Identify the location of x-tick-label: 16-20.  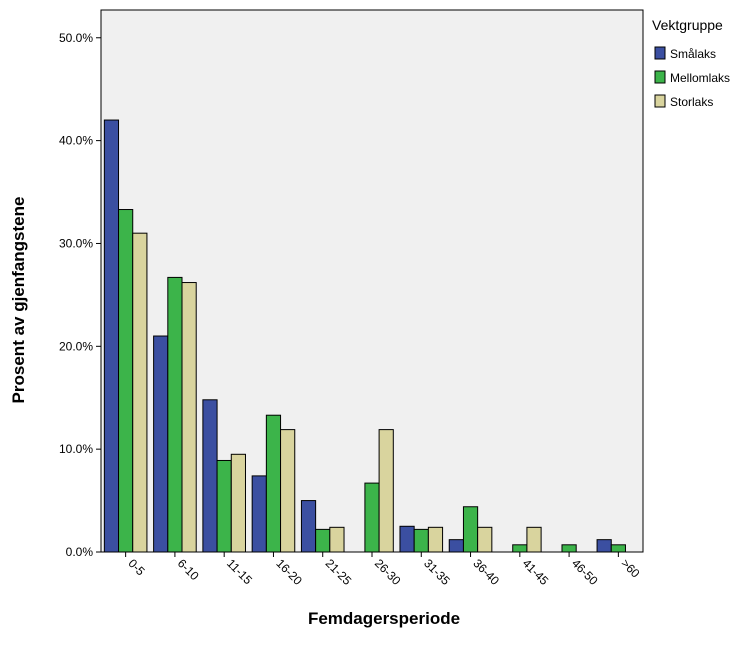
(289, 572).